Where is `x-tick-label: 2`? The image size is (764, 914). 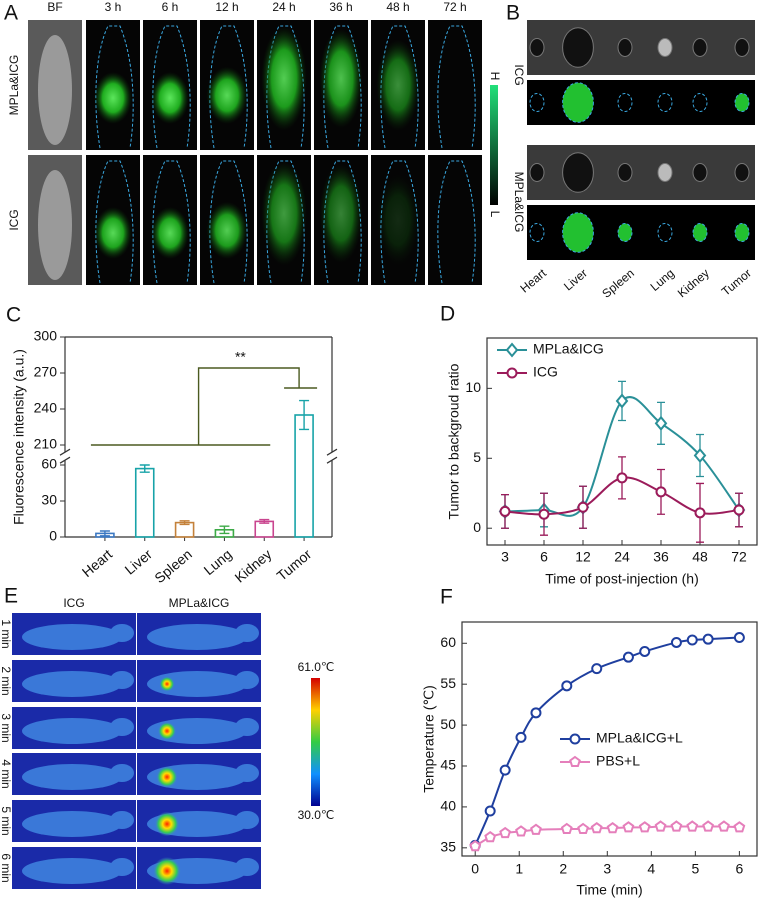 x-tick-label: 2 is located at coordinates (563, 869).